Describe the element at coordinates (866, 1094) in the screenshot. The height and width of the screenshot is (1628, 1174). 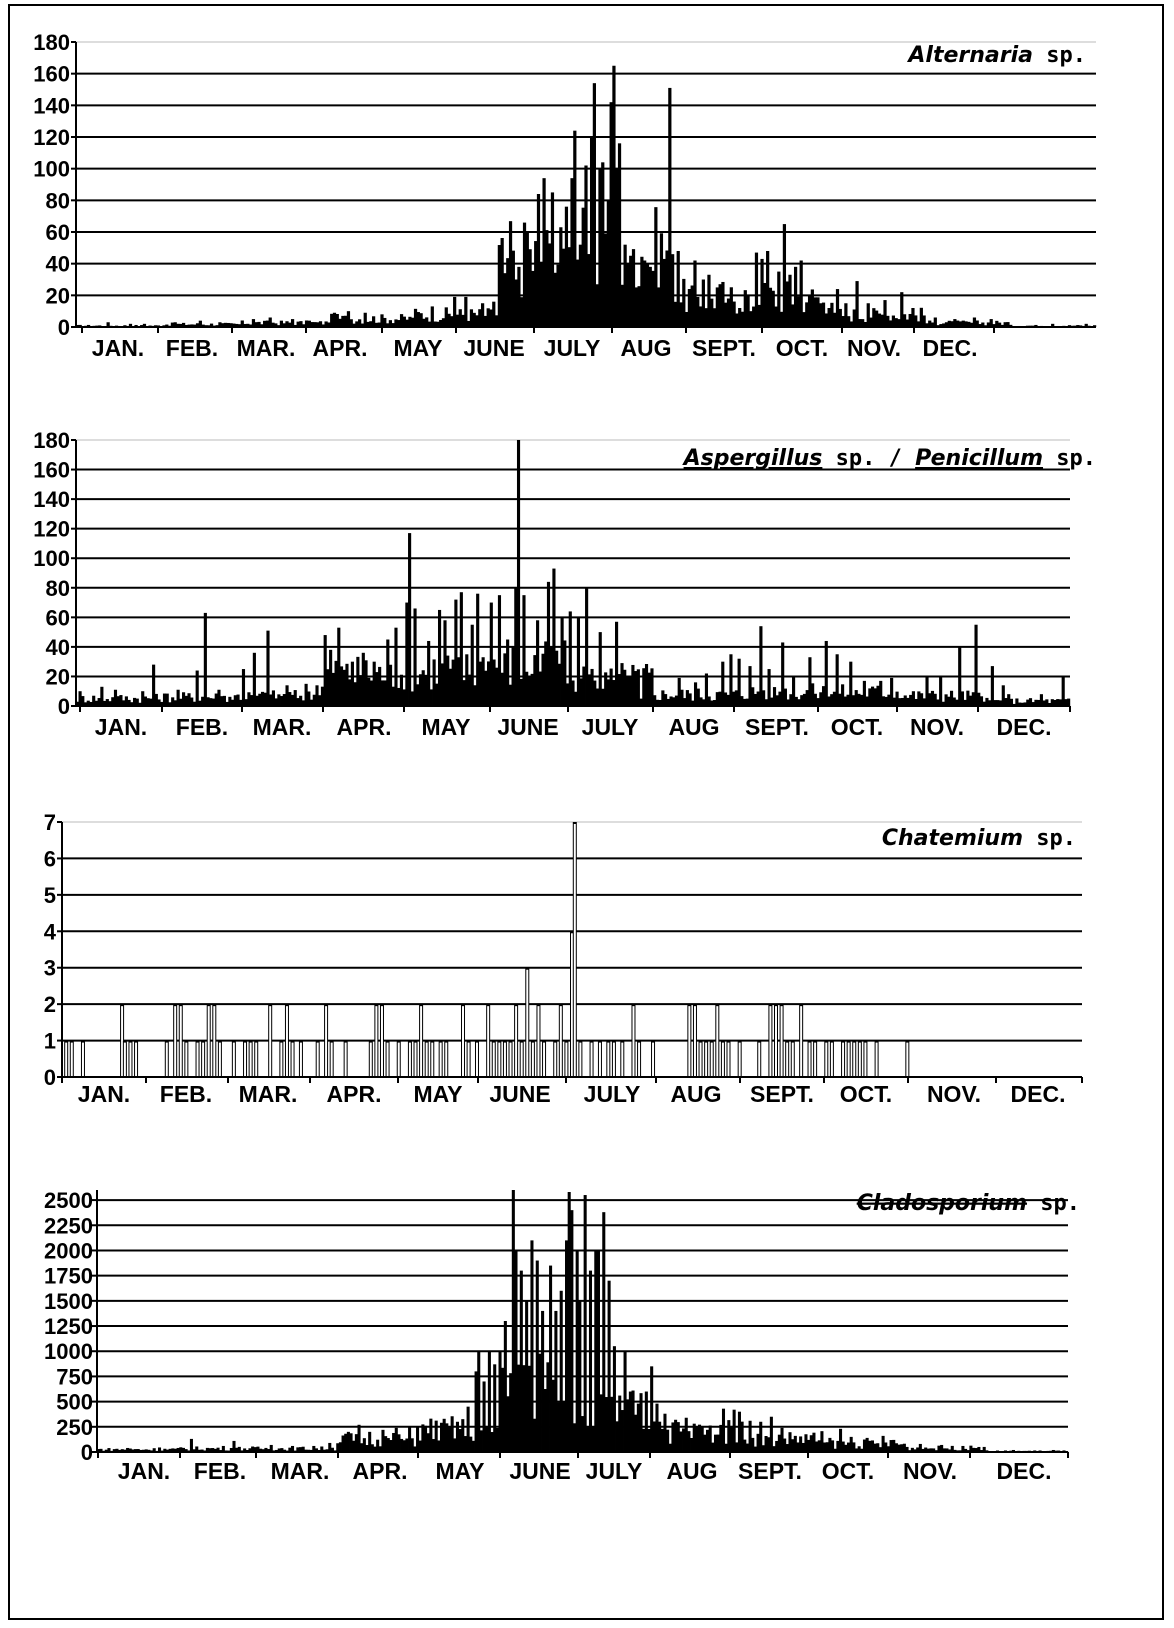
I see `x-tick-label: OCT.` at that location.